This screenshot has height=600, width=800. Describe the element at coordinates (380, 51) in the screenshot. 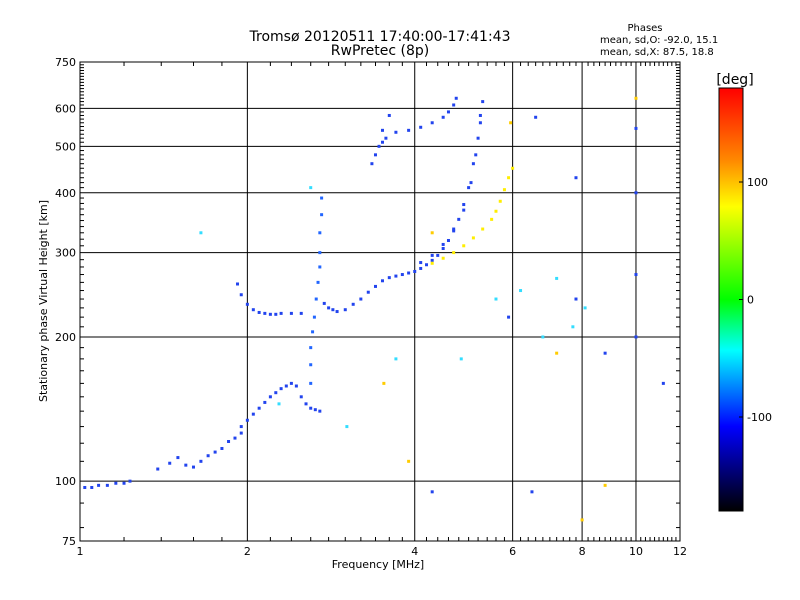

I see `chart-subtitle: RwPretec (8p)` at that location.